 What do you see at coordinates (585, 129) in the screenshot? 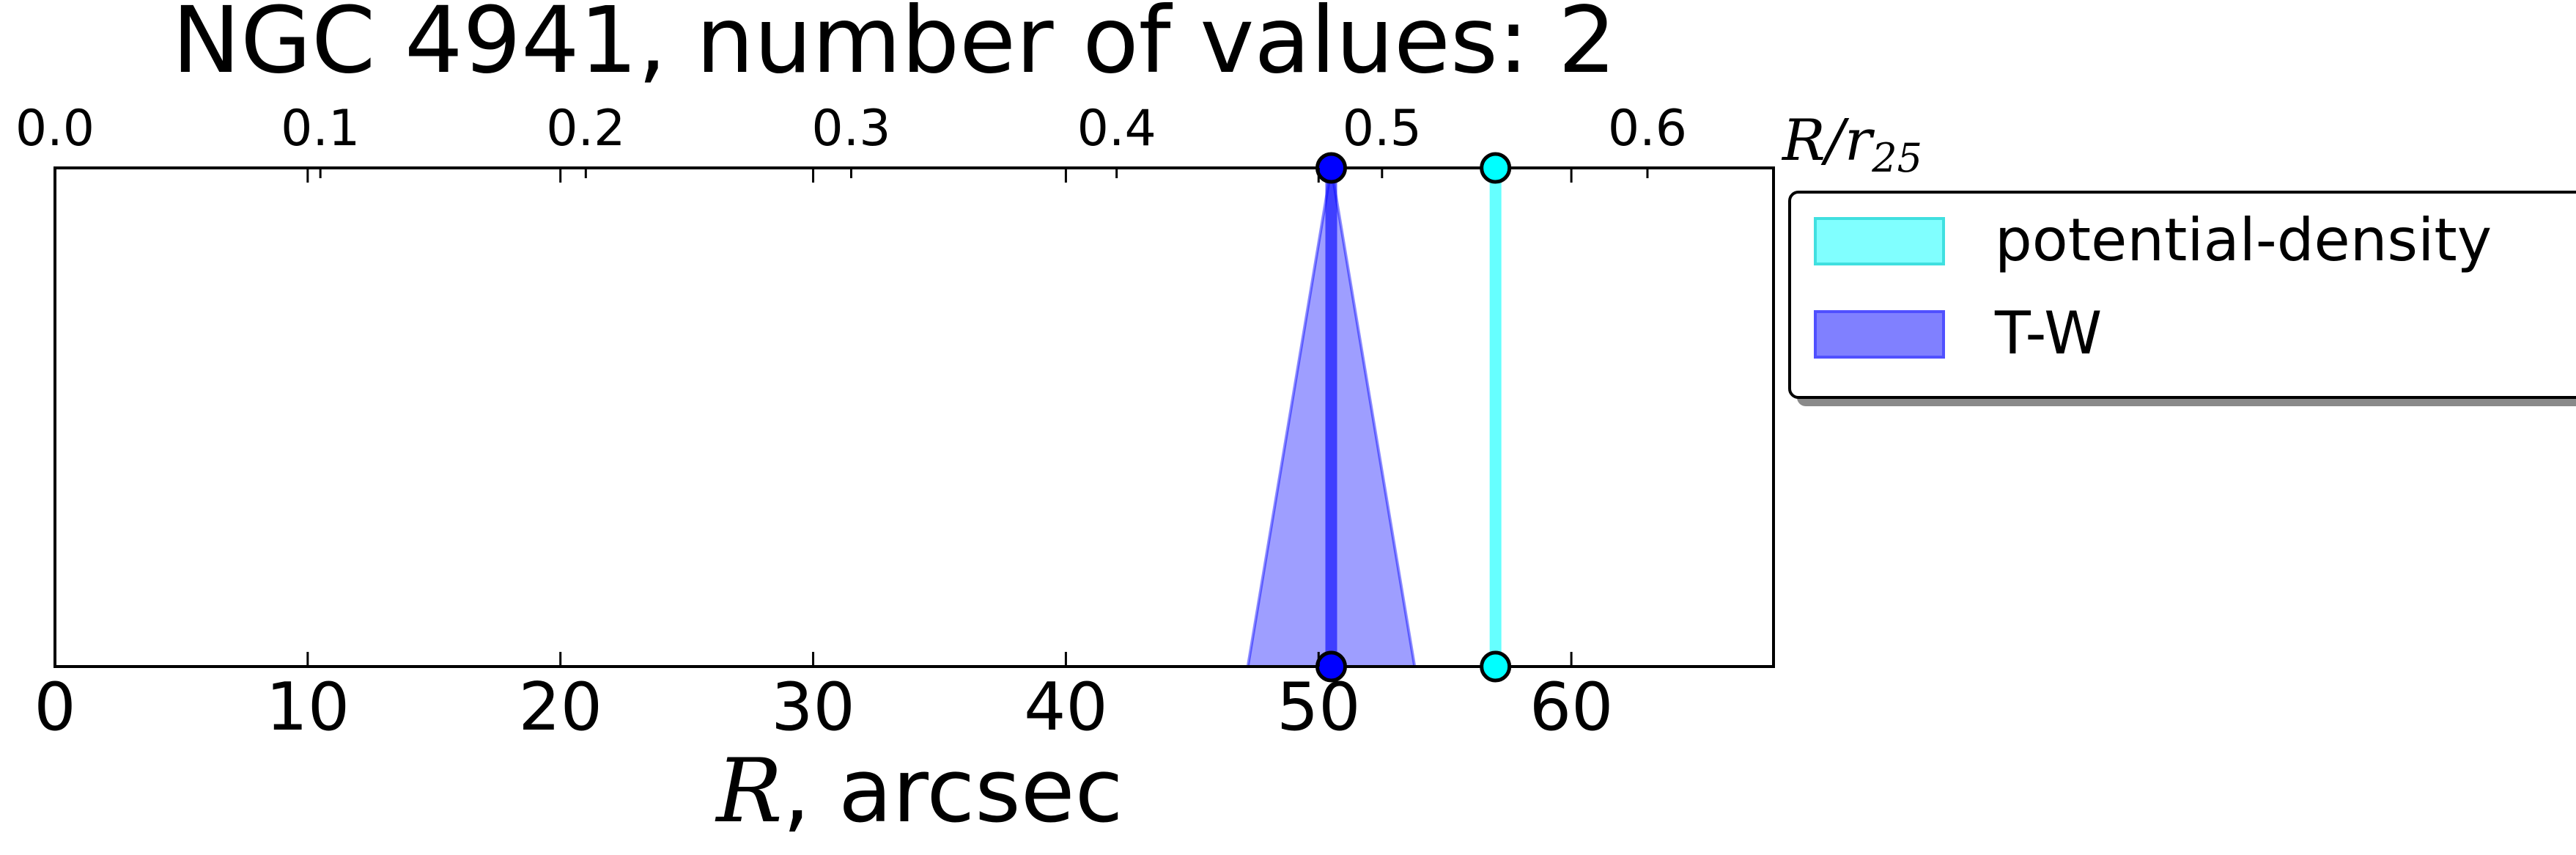
I see `top-x-tick-label: 0.2` at bounding box center [585, 129].